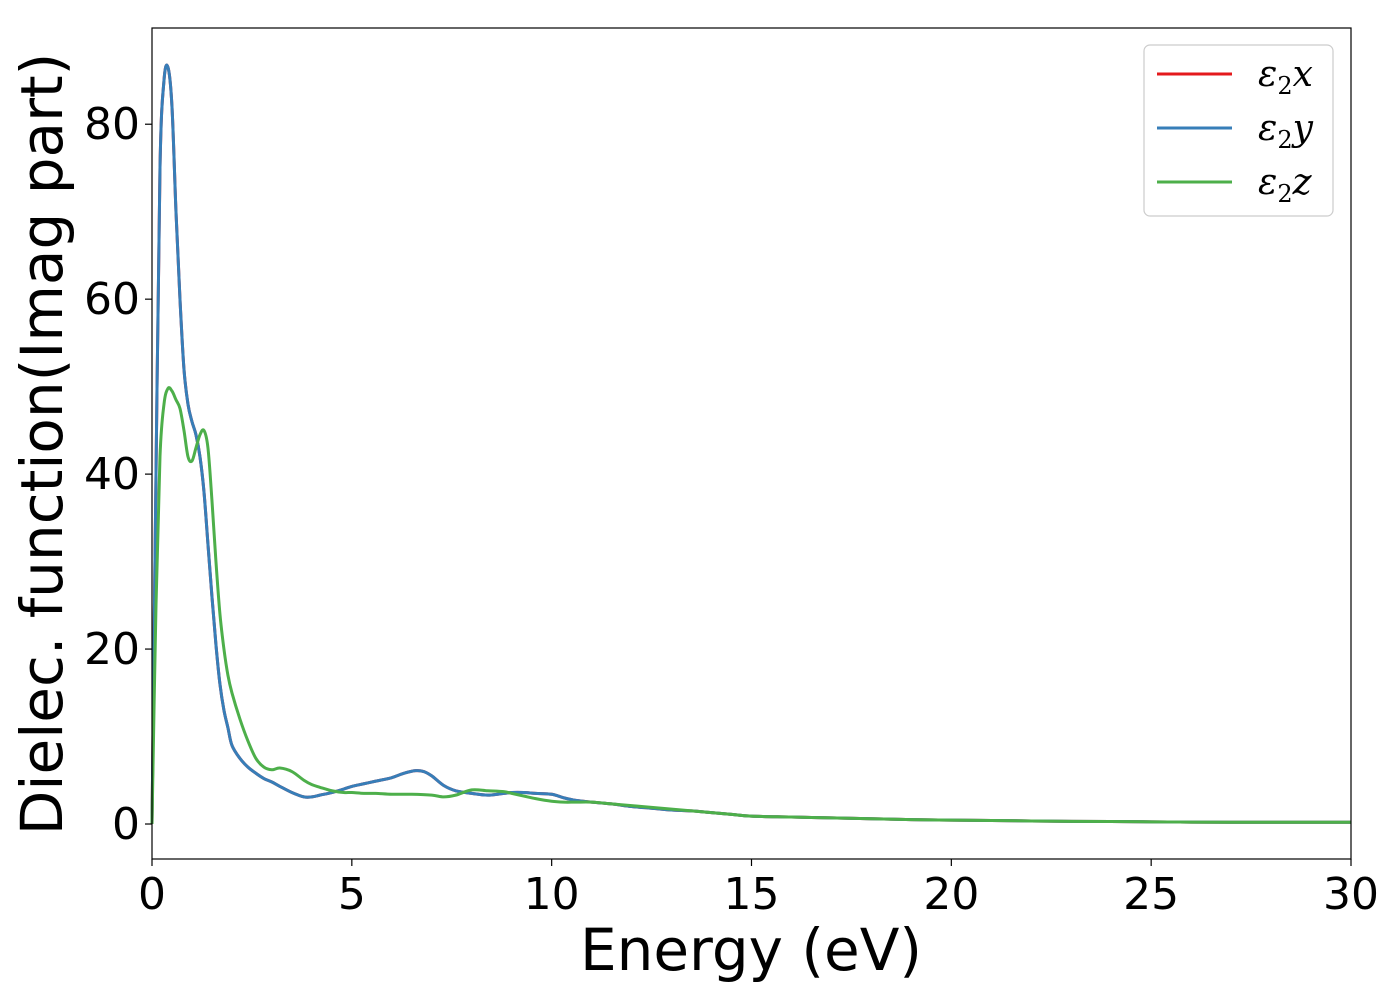  What do you see at coordinates (1285, 77) in the screenshot?
I see `legend-label-x: ε2x` at bounding box center [1285, 77].